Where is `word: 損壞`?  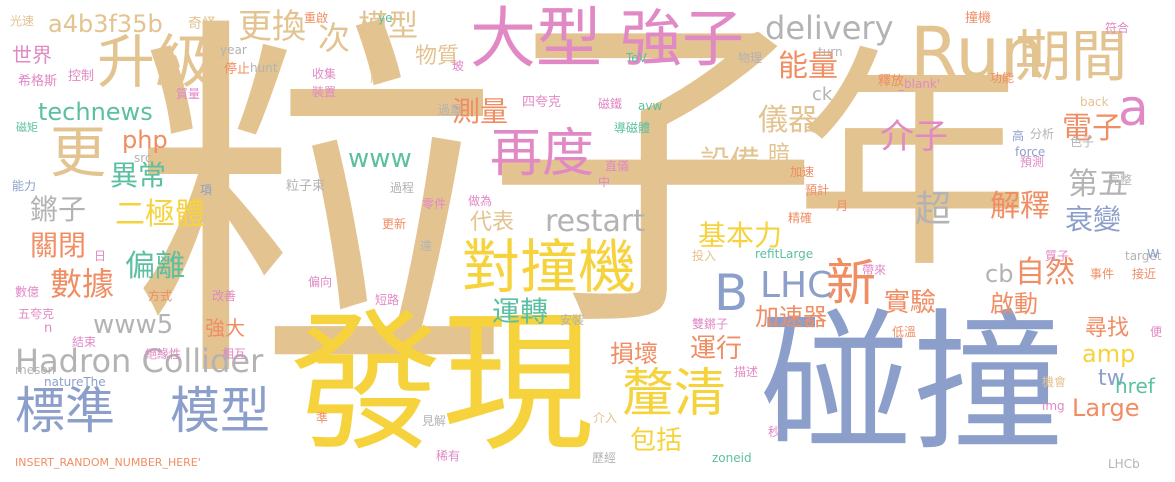
word: 損壞 is located at coordinates (634, 354).